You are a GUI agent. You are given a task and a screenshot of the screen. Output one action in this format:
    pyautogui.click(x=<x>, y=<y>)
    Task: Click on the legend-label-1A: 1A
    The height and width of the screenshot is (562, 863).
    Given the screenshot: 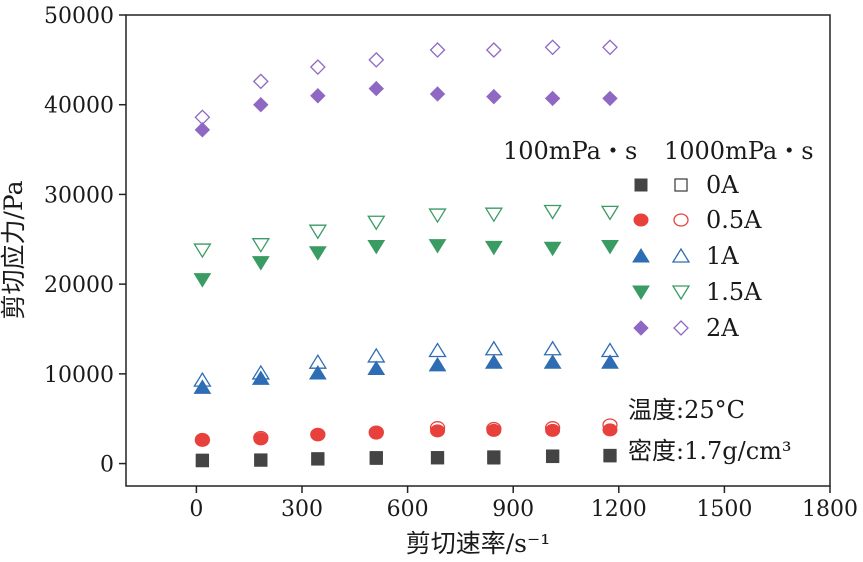 What is the action you would take?
    pyautogui.click(x=722, y=256)
    